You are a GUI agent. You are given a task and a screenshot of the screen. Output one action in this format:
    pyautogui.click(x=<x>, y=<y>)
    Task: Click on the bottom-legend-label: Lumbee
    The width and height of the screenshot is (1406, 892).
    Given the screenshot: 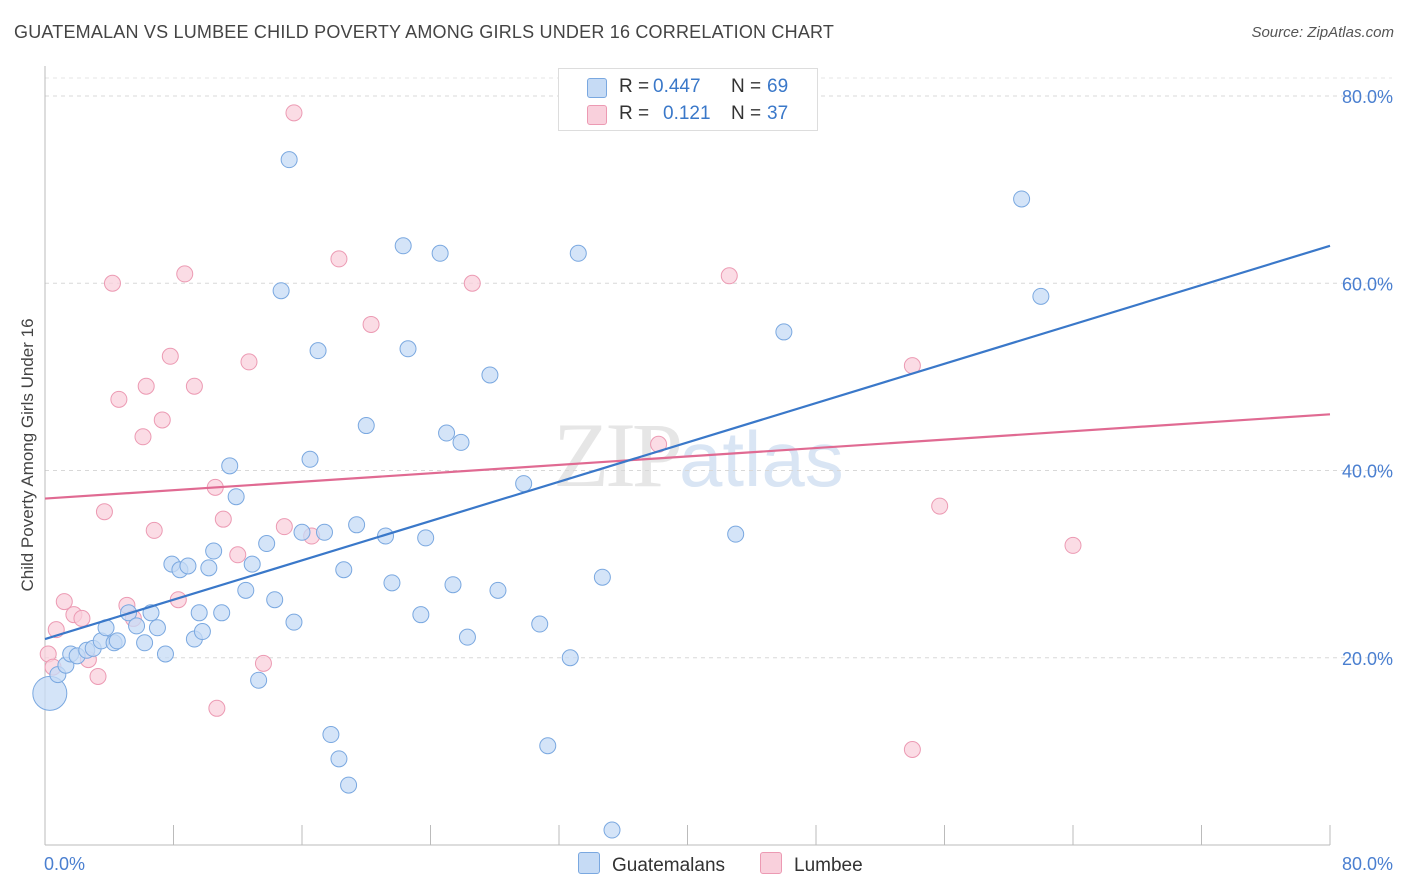 What is the action you would take?
    pyautogui.click(x=828, y=865)
    